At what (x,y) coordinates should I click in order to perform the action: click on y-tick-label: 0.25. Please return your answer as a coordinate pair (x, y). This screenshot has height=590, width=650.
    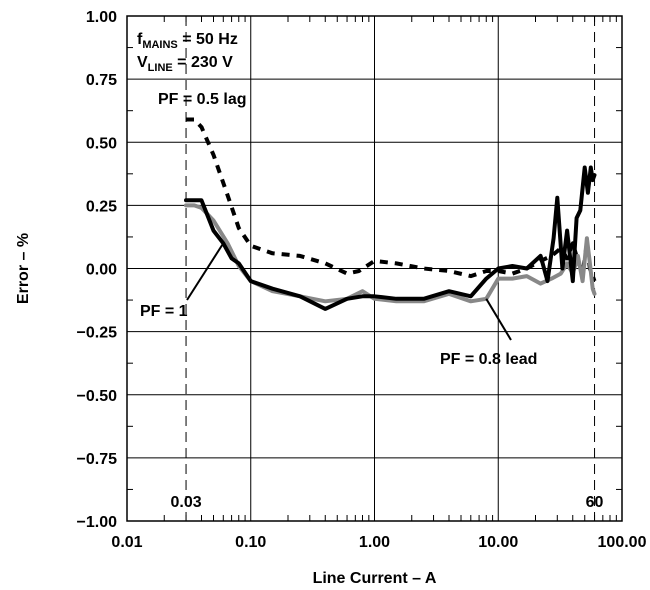
    Looking at the image, I should click on (101, 206).